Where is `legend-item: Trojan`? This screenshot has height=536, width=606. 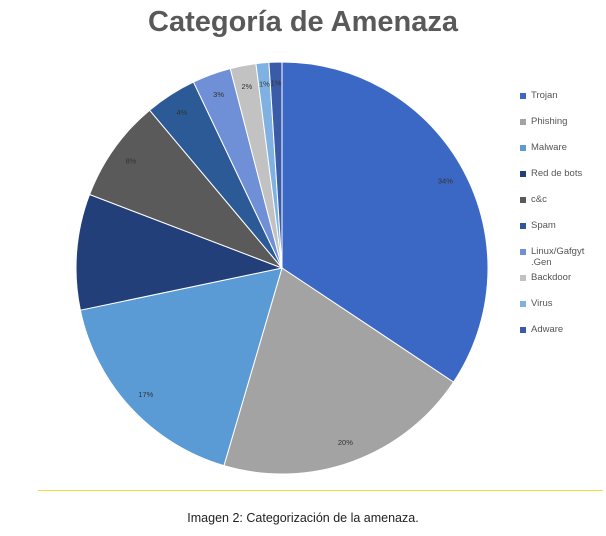
legend-item: Trojan is located at coordinates (555, 103).